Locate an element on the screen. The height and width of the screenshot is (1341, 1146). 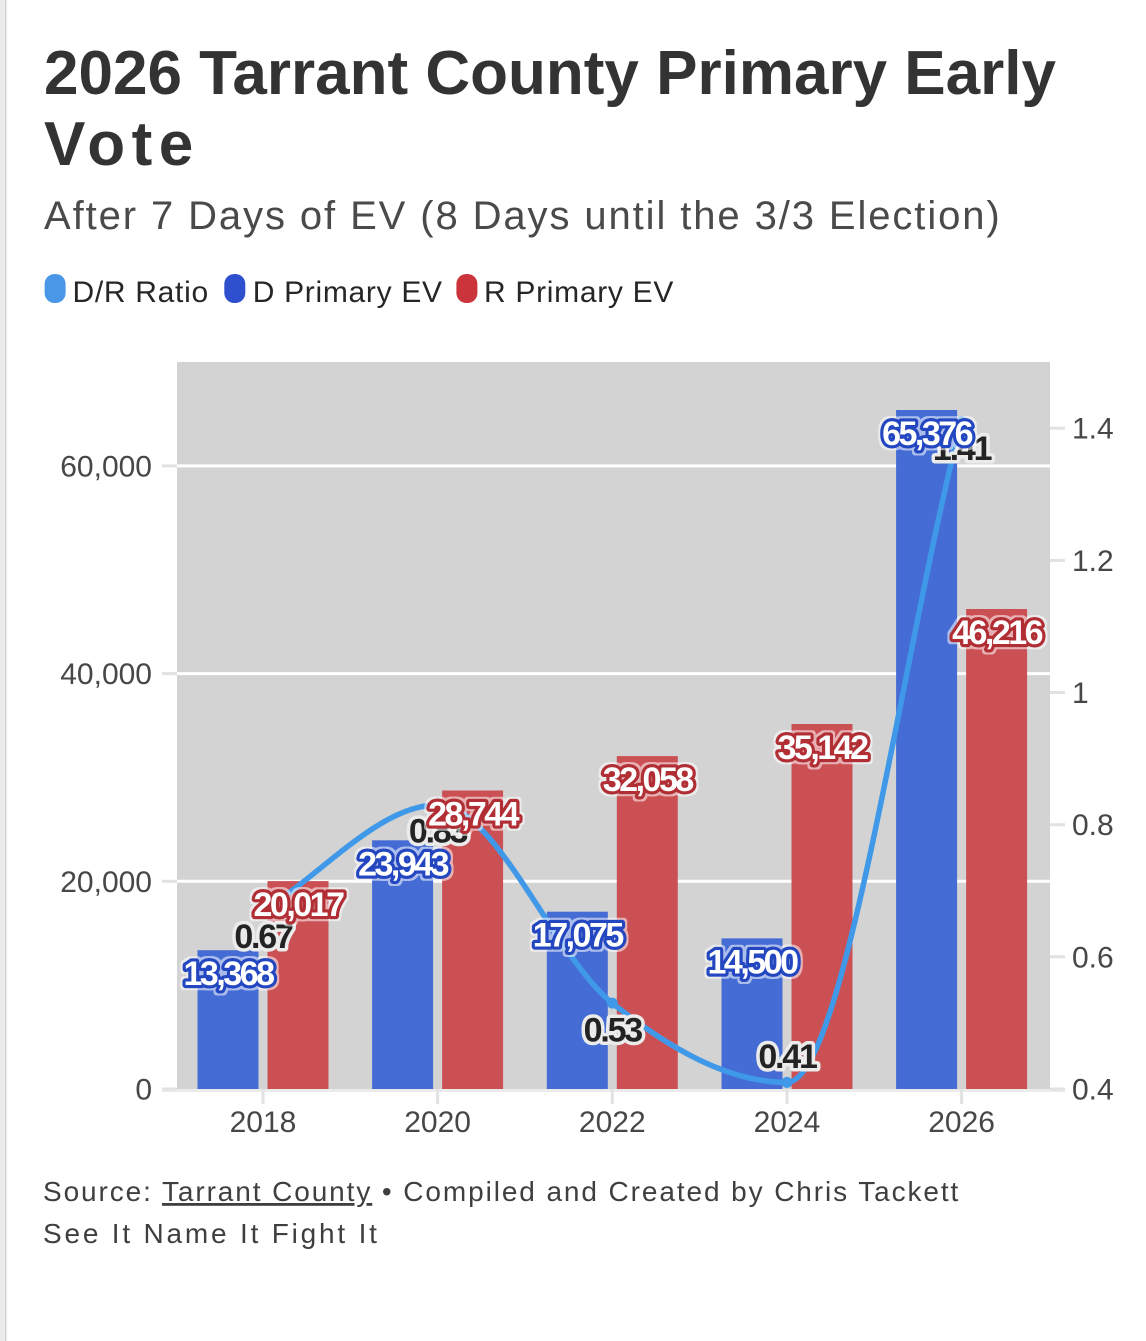
svg-text: 1.41 is located at coordinates (962, 449).